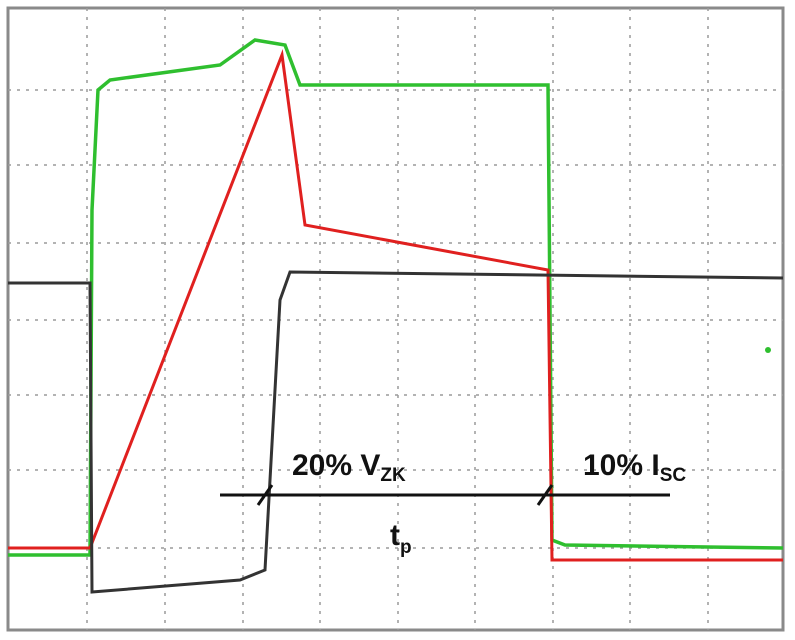 This screenshot has width=795, height=640. I want to click on label-subscript: p, so click(406, 547).